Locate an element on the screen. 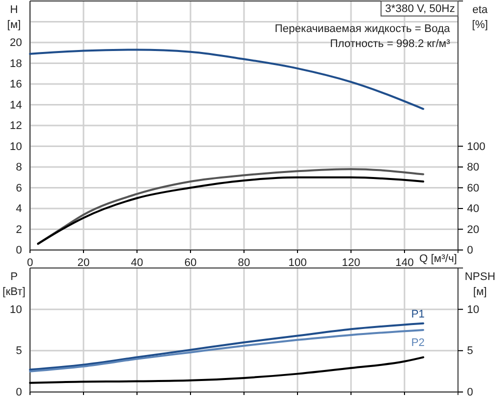 Image resolution: width=500 pixels, height=400 pixels. x-tick-label: 140 is located at coordinates (404, 262).